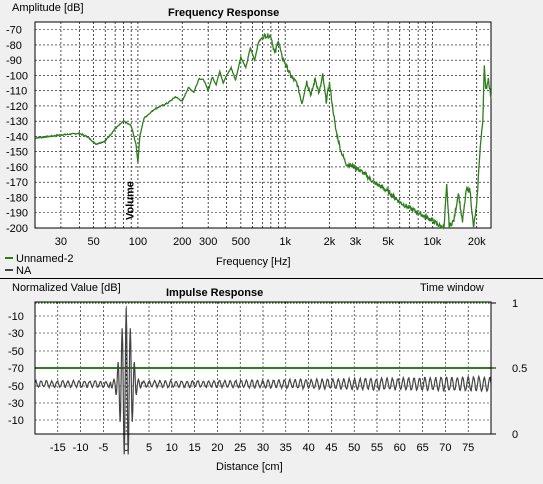 This screenshot has height=484, width=543. I want to click on top-title: Frequency Response, so click(223, 13).